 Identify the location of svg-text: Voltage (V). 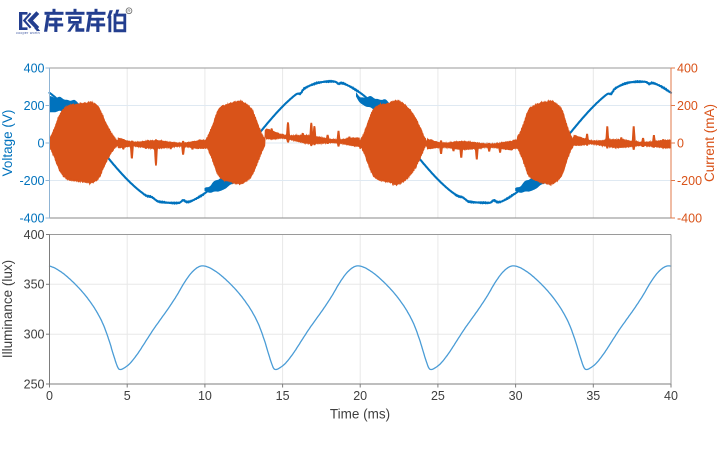
(7, 143).